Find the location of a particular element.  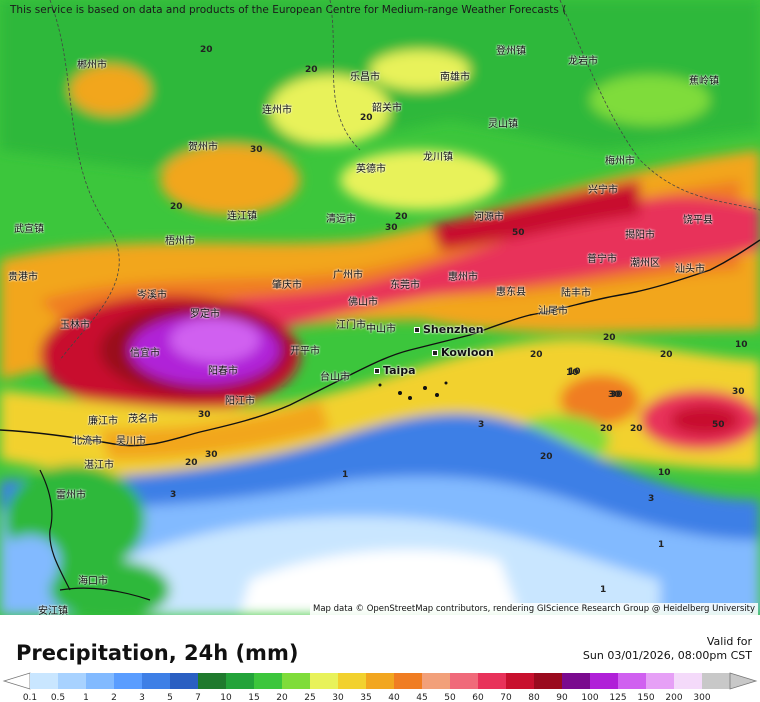

city-taishan: 台山市 is located at coordinates (335, 377).